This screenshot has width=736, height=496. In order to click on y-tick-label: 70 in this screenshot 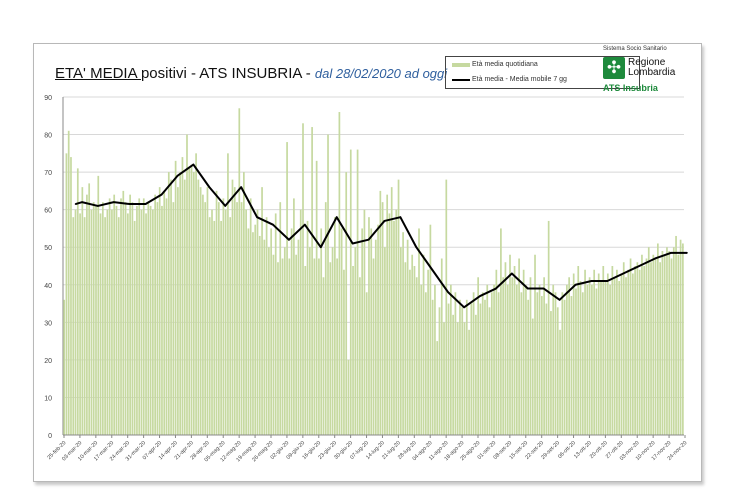, I will do `click(48, 173)`.